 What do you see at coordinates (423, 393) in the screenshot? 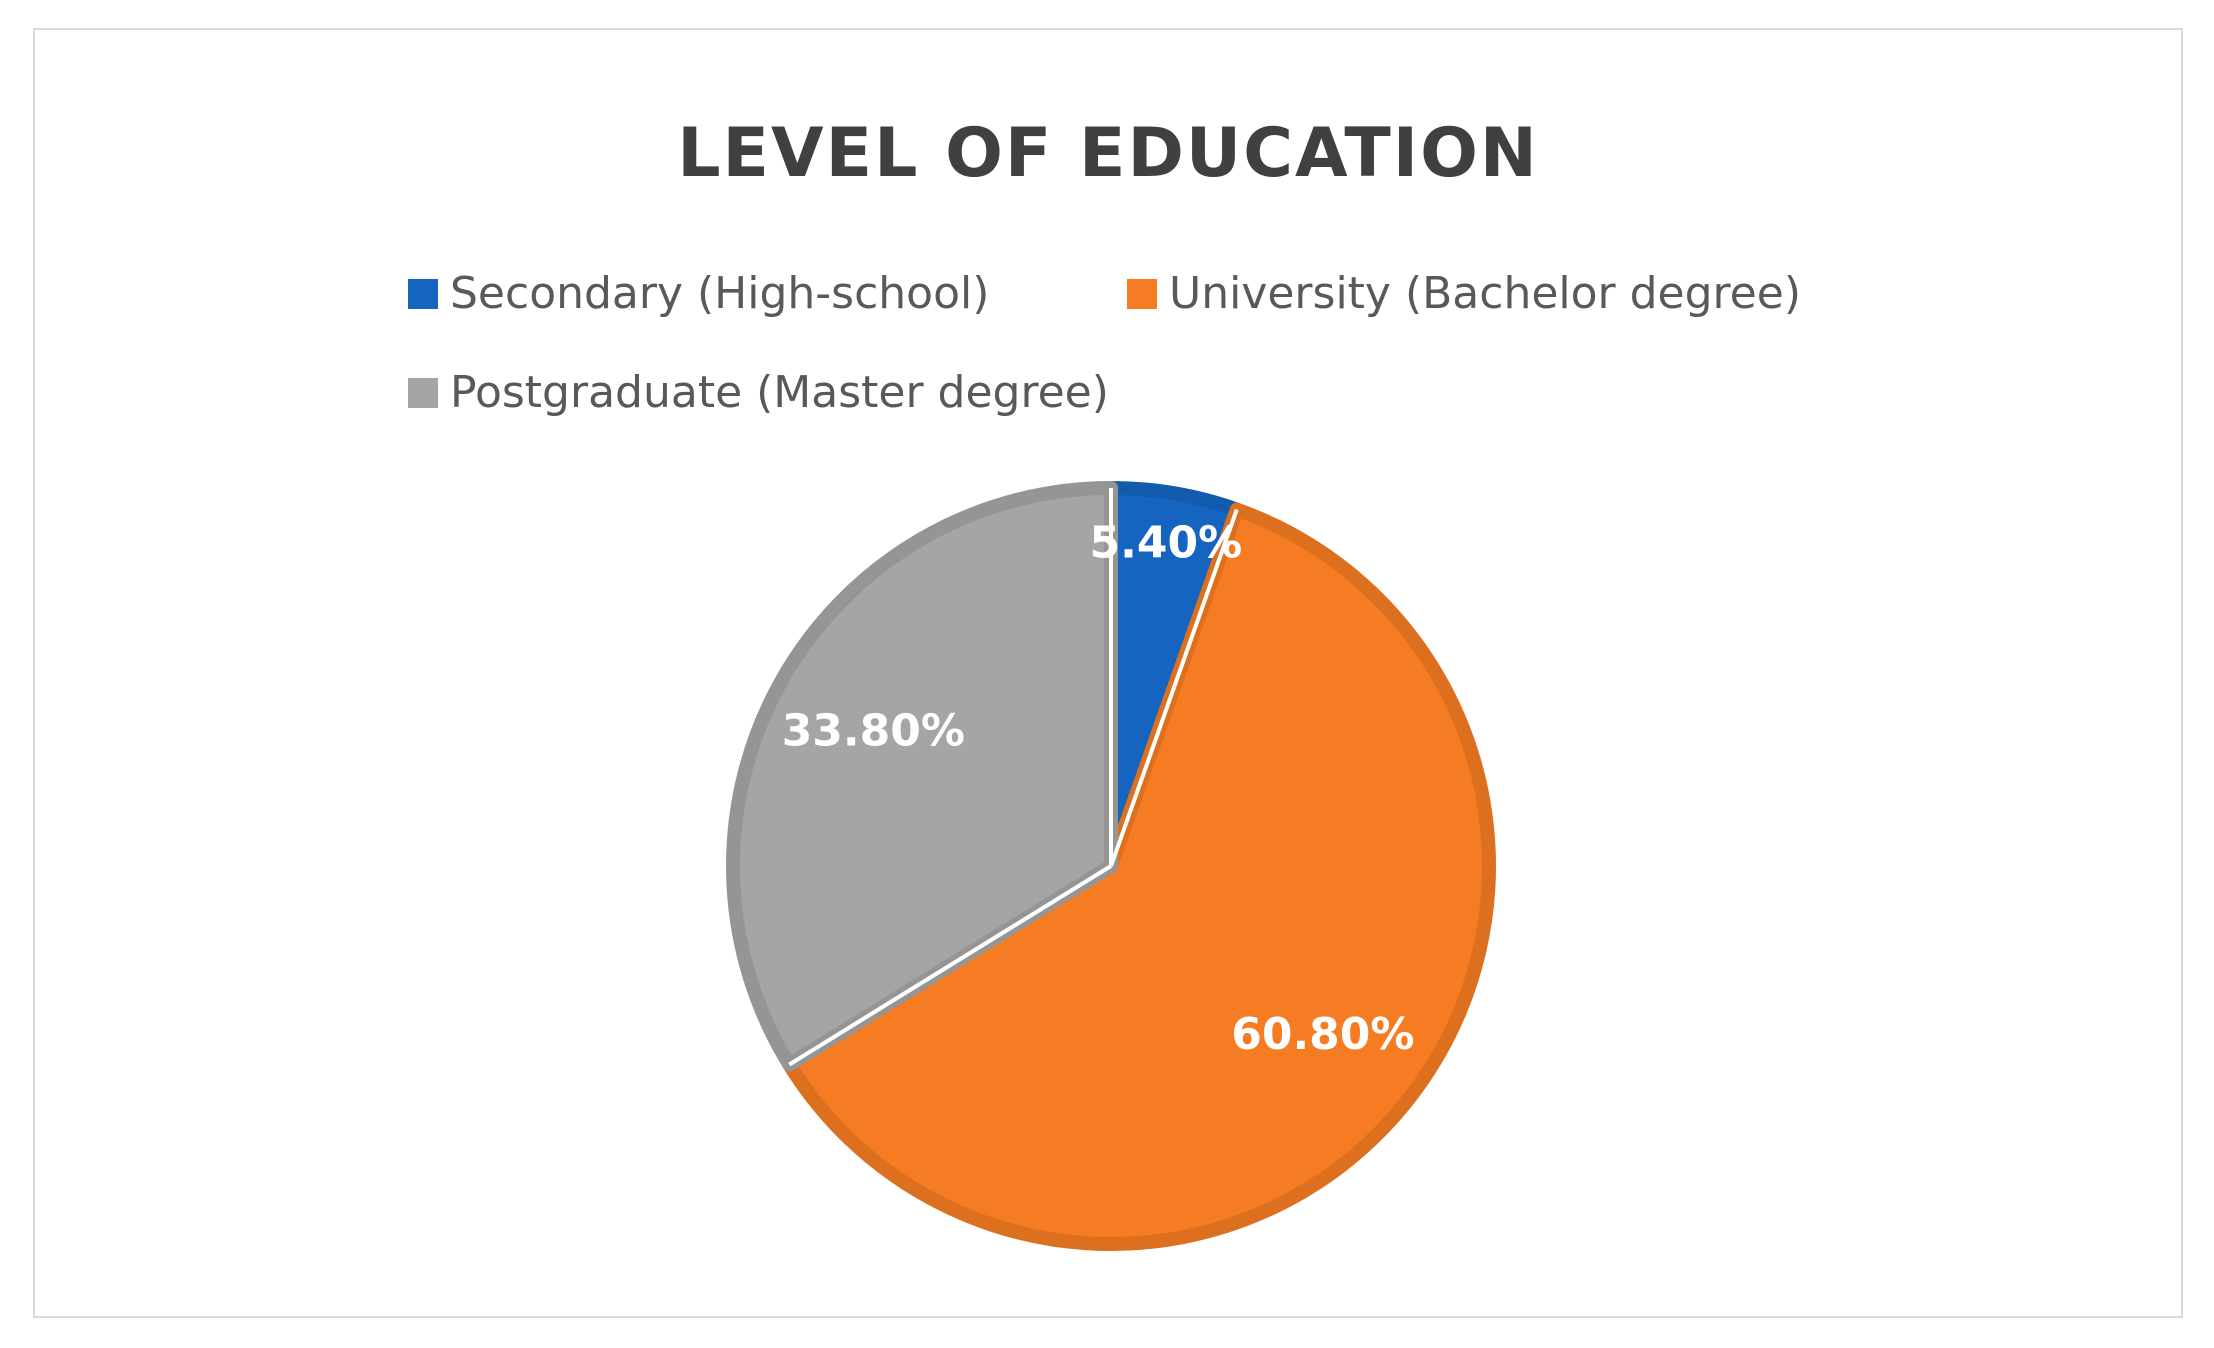
I see `legend-swatch-postgraduate` at bounding box center [423, 393].